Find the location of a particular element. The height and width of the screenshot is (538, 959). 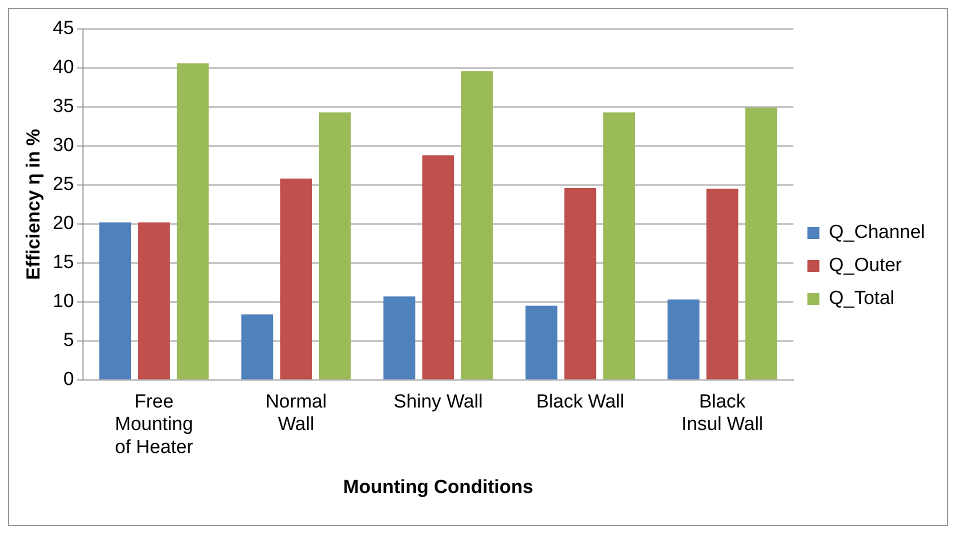

x-tick-label: Normal Wall is located at coordinates (296, 413).